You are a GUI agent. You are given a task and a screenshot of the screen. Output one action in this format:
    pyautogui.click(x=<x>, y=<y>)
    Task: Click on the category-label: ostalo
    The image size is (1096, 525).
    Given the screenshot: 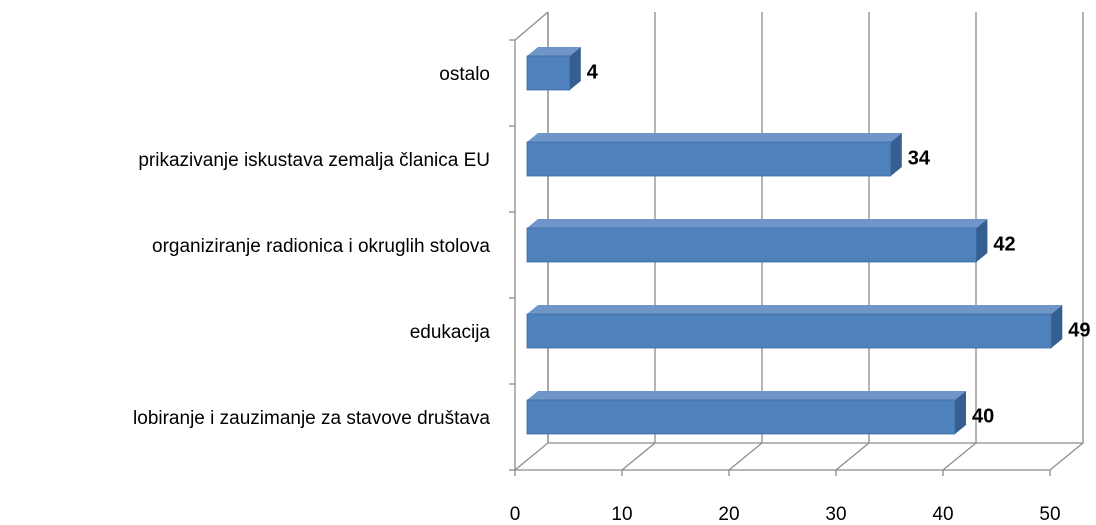 What is the action you would take?
    pyautogui.click(x=464, y=74)
    